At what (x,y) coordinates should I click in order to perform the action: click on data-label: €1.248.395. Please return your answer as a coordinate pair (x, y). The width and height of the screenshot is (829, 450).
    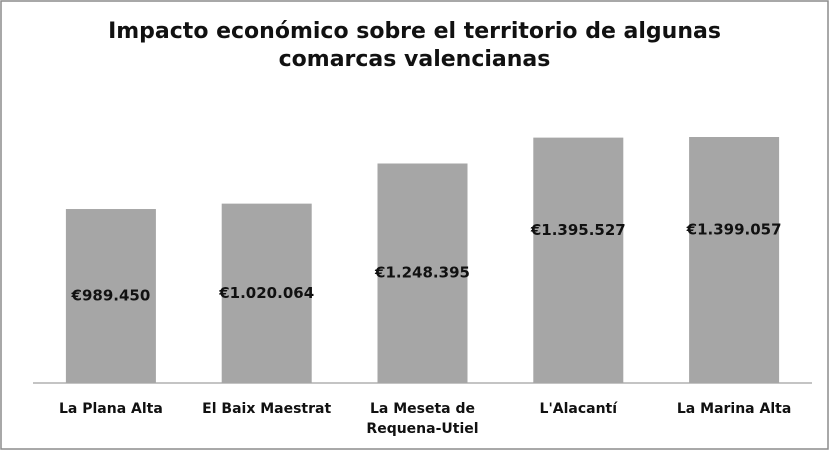
    Looking at the image, I should click on (422, 273).